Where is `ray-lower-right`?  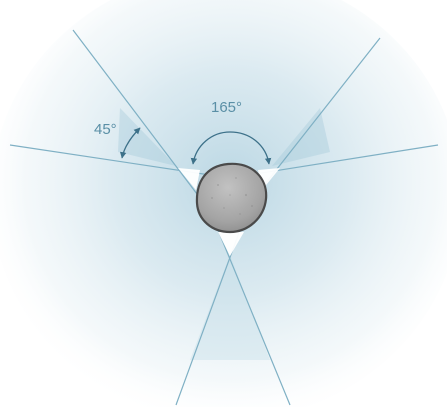
ray-lower-right is located at coordinates (254, 317).